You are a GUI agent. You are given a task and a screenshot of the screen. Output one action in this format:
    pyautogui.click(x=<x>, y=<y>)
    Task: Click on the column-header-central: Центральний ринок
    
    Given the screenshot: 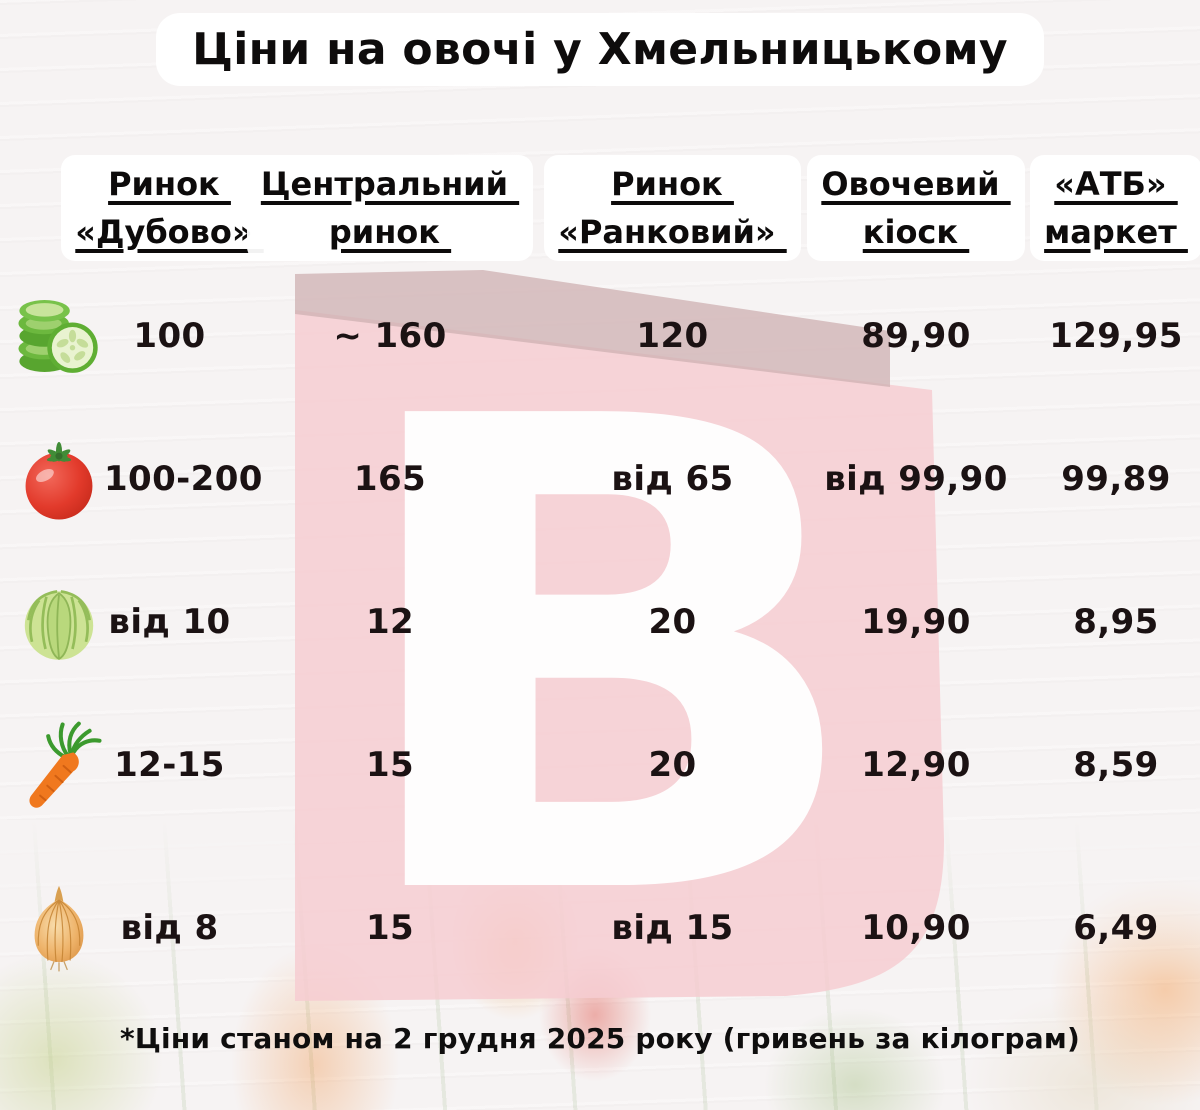 What is the action you would take?
    pyautogui.click(x=390, y=208)
    